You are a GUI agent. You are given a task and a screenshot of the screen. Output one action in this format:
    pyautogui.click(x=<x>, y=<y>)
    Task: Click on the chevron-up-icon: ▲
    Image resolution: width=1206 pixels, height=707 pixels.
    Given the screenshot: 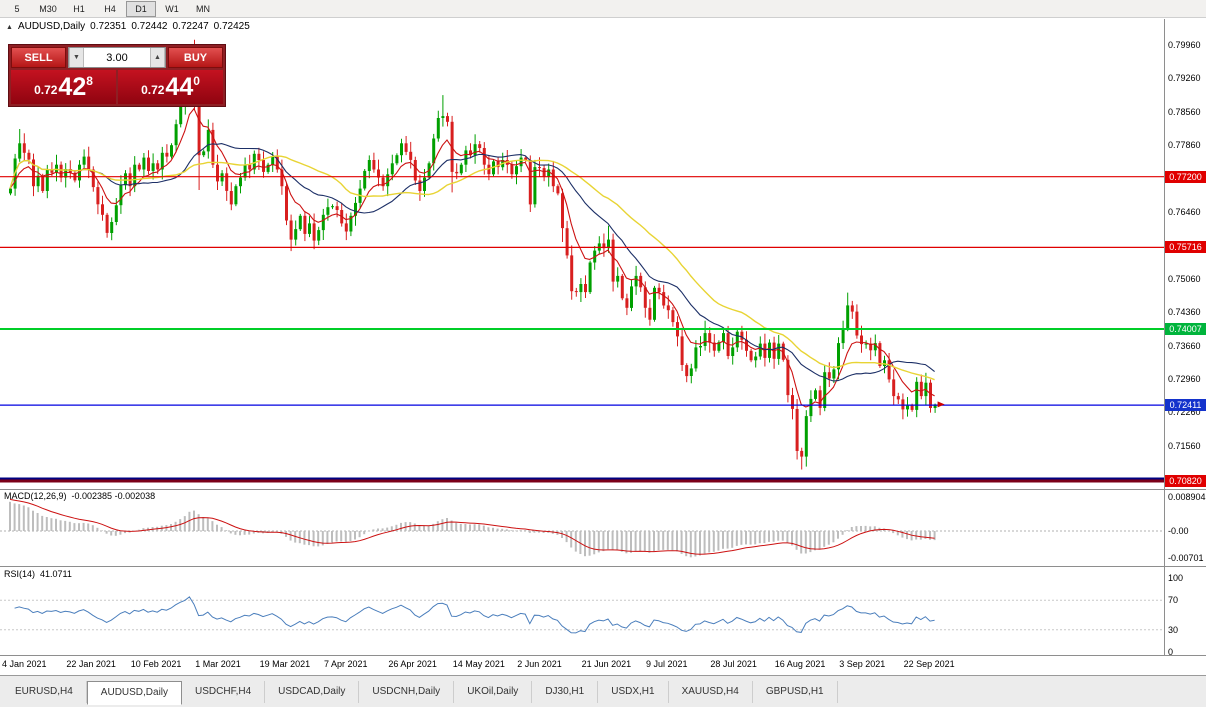 What is the action you would take?
    pyautogui.click(x=157, y=57)
    